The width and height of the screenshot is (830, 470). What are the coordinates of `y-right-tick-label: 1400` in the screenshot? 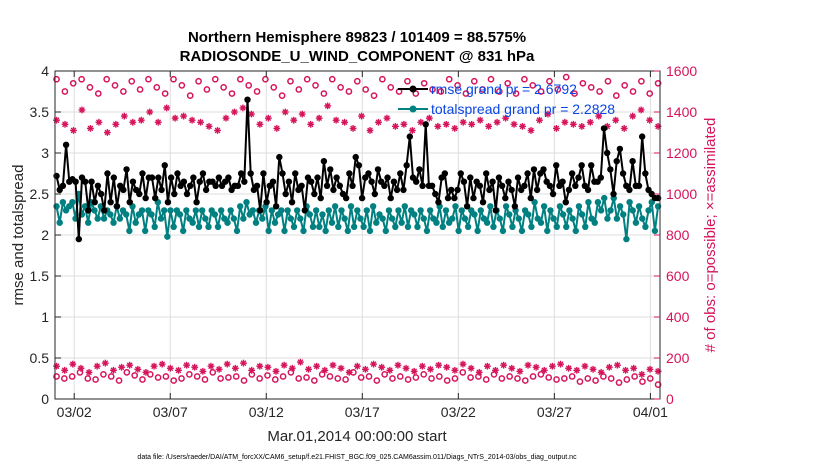 It's located at (681, 112).